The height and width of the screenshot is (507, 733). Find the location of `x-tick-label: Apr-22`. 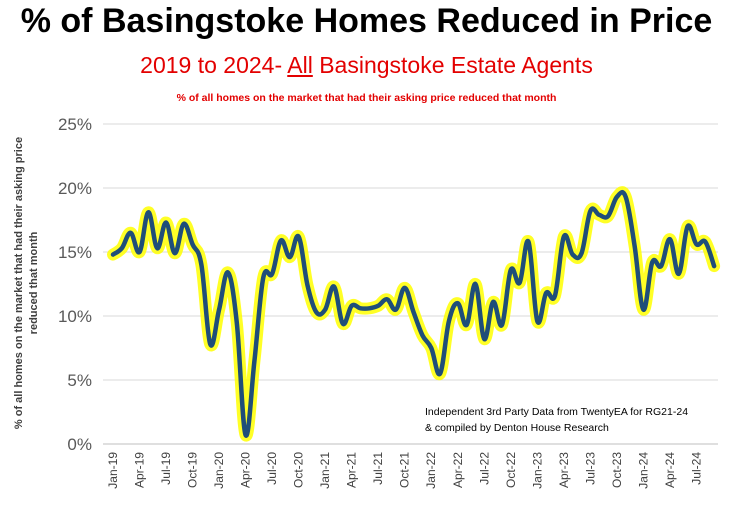

x-tick-label: Apr-22 is located at coordinates (458, 470).